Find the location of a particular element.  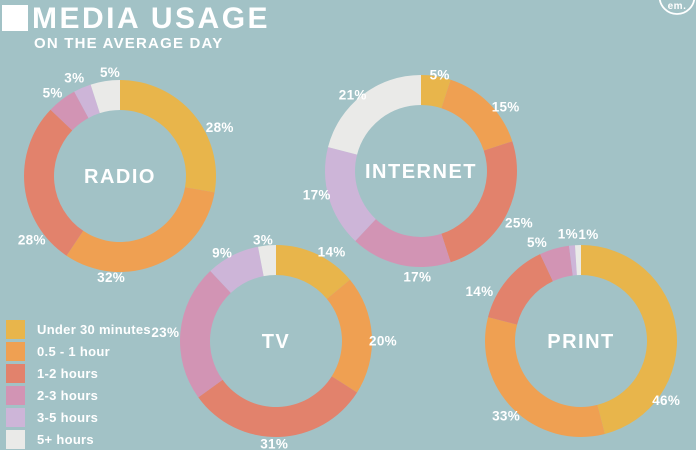

legend-item: 5+ hours is located at coordinates (78, 439).